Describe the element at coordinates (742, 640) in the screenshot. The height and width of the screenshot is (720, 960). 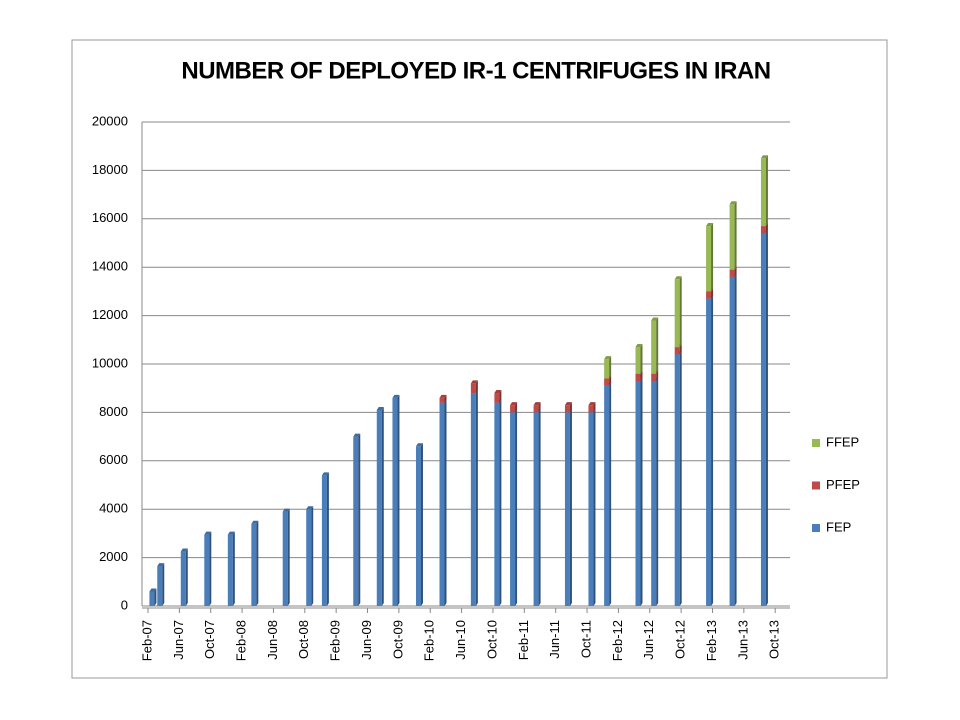
I see `x-tick-label: Jun-13` at that location.